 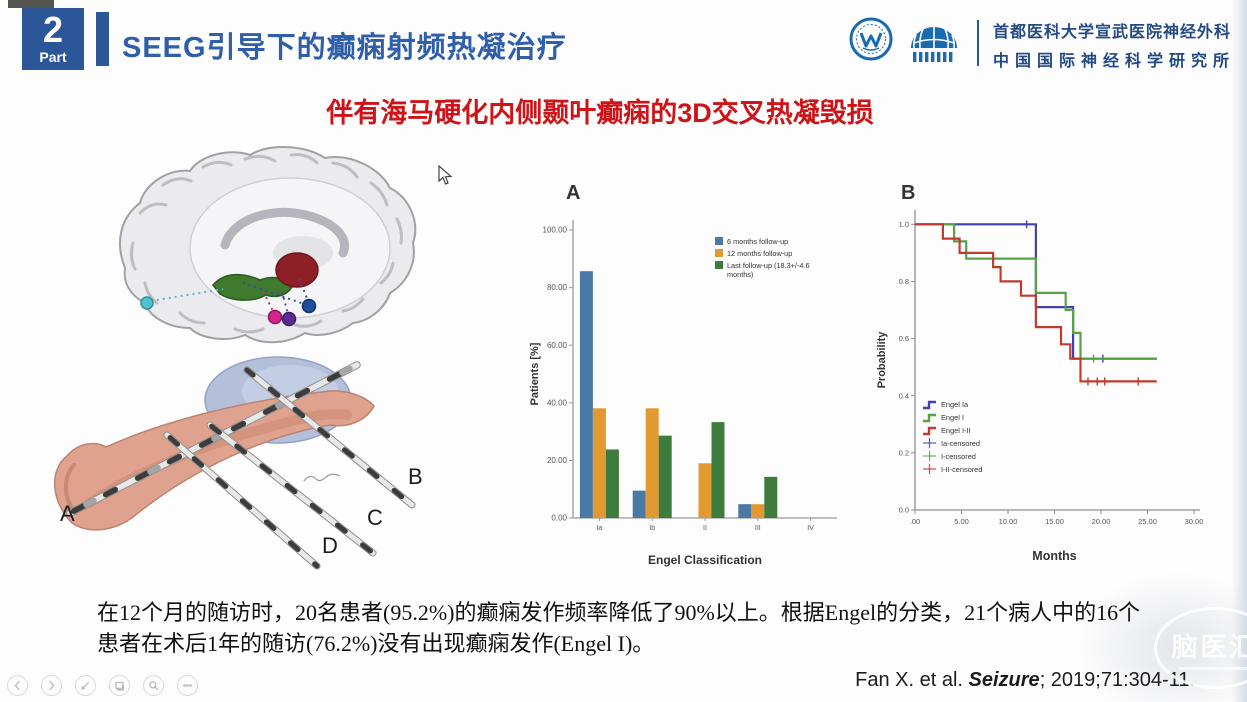 I want to click on x-tick-label: 30.00, so click(x=1194, y=521).